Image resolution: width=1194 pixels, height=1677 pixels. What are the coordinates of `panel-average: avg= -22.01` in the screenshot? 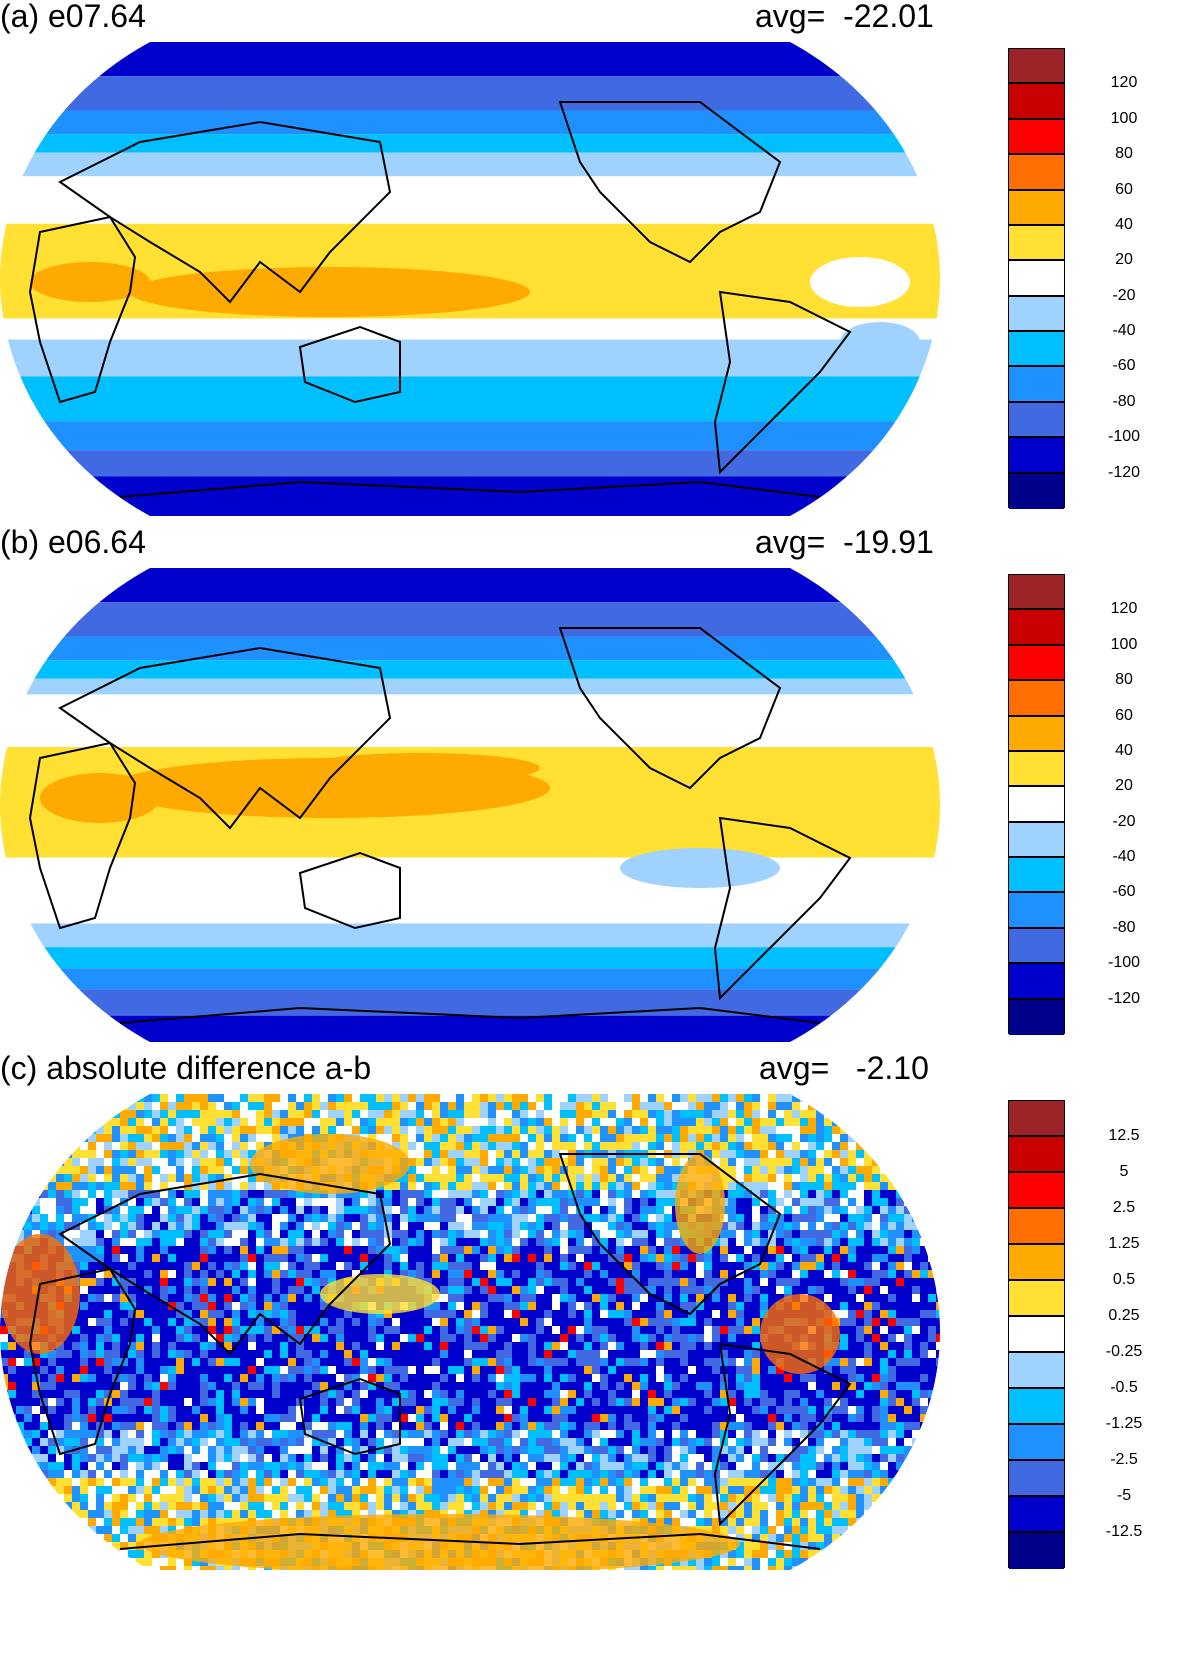 It's located at (844, 16).